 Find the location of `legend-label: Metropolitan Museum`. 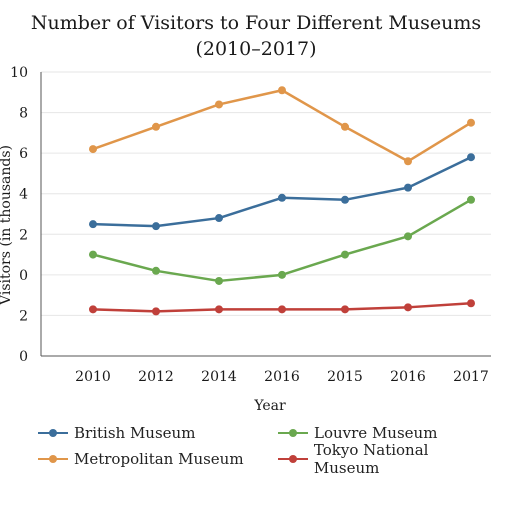

legend-label: Metropolitan Museum is located at coordinates (159, 459).